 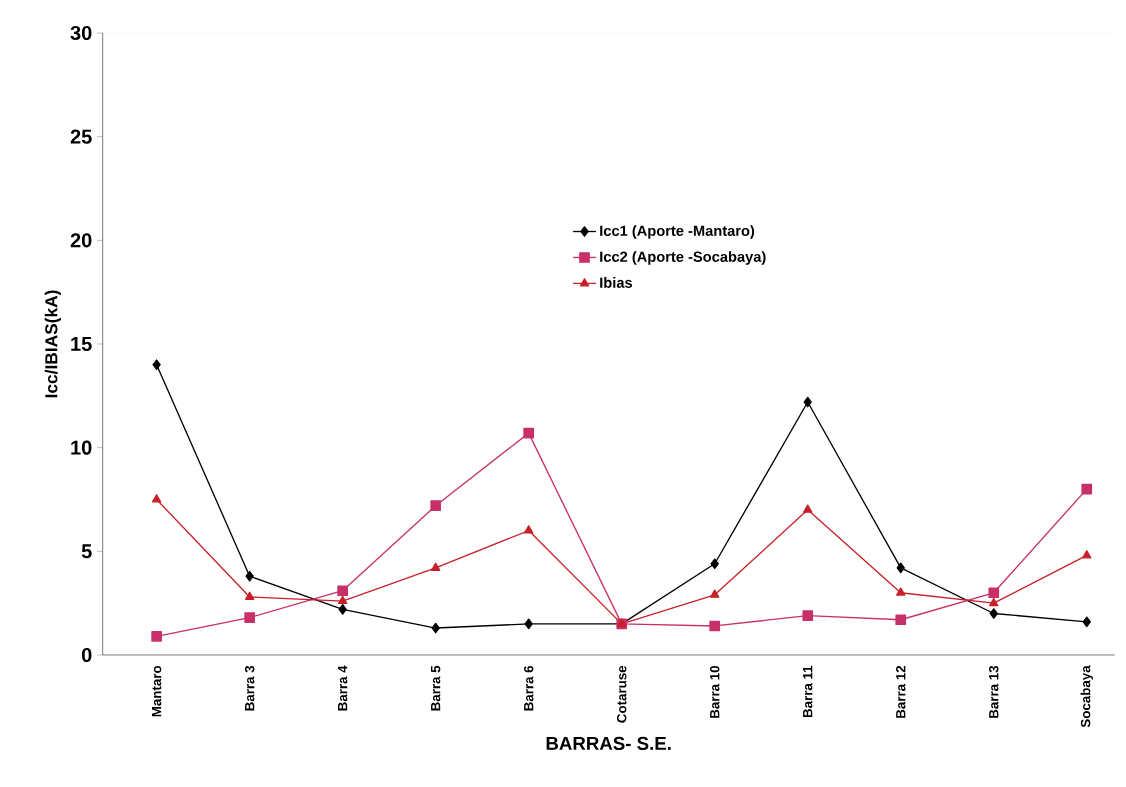 What do you see at coordinates (715, 691) in the screenshot?
I see `x-tick-label: Barra 10` at bounding box center [715, 691].